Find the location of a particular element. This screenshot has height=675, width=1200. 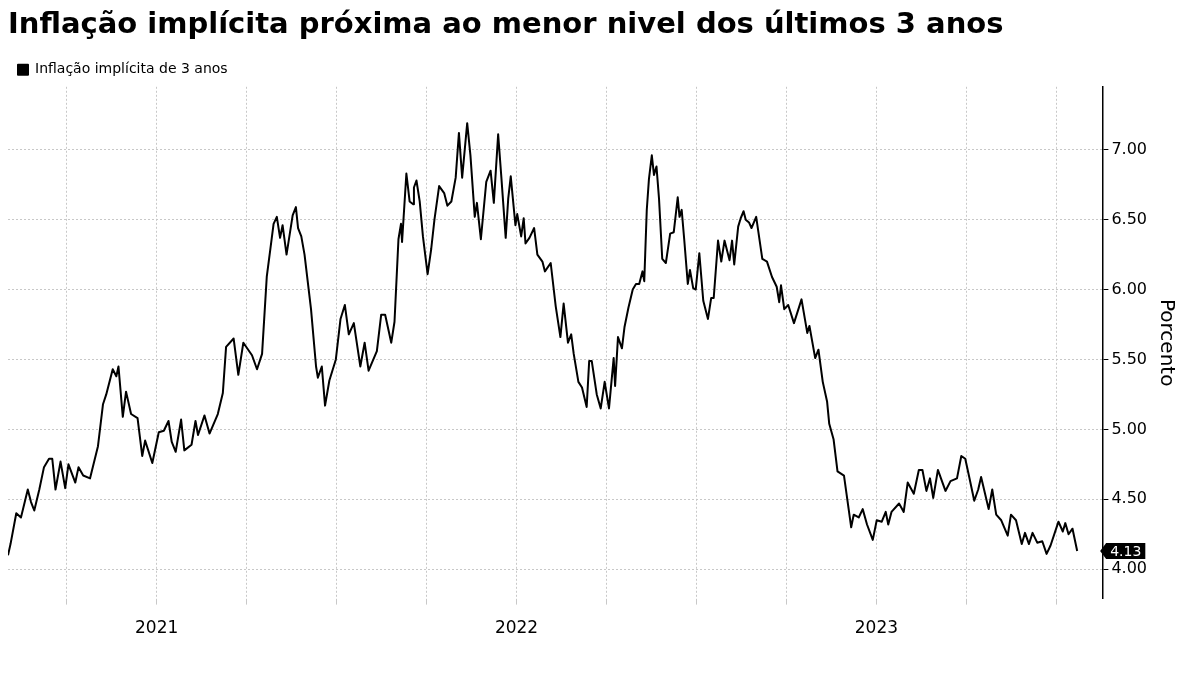

y-tick-label: 4.50 is located at coordinates (1129, 498).